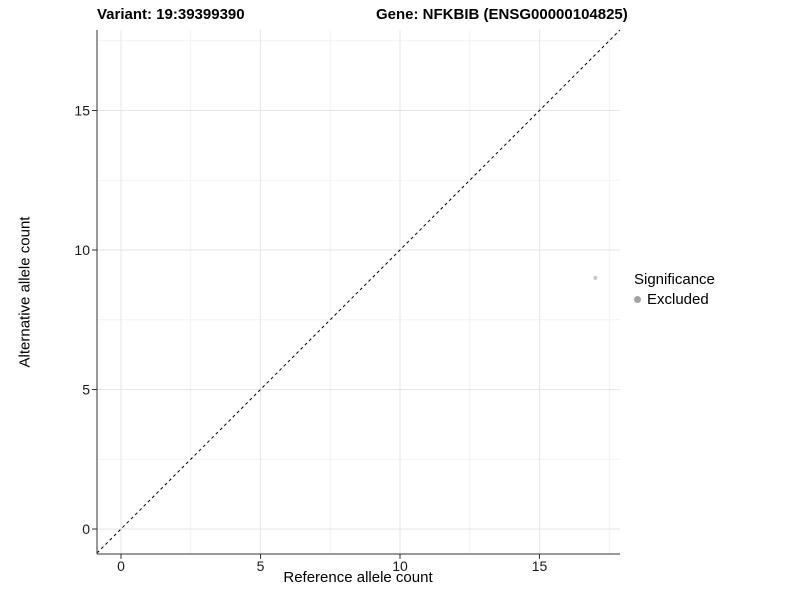  I want to click on plot-title-gene: Gene: NFKBIB (ENSG00000104825), so click(502, 14).